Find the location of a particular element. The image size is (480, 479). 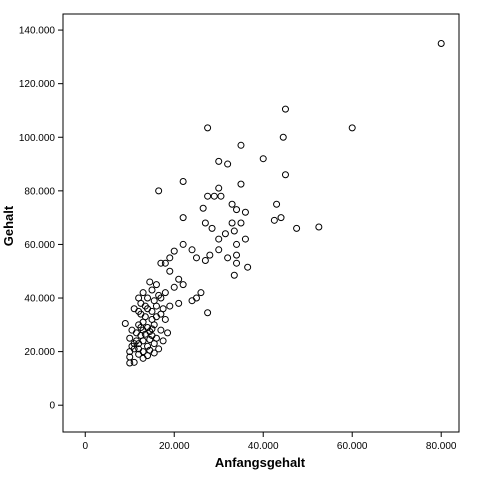

x-axis-ticks: 0 20.000 40.000 60.000 80.000 is located at coordinates (269, 442).